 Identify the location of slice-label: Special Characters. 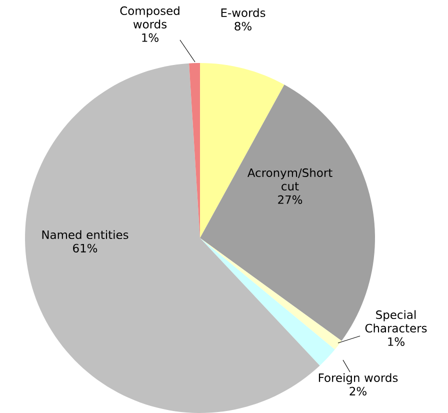
(396, 321).